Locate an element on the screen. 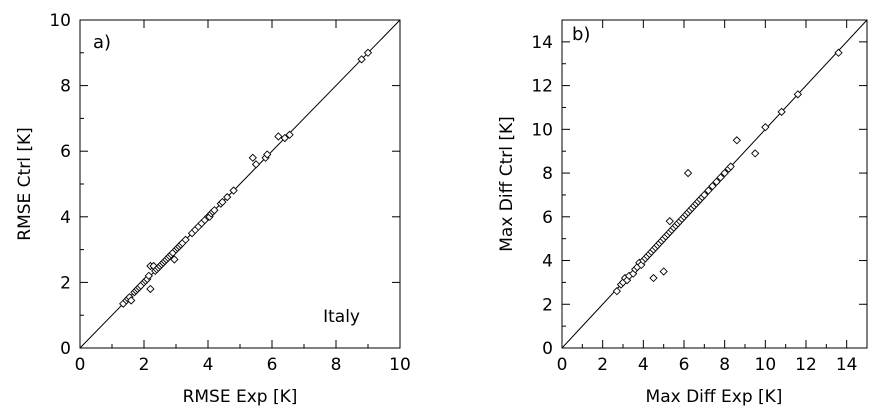 The height and width of the screenshot is (409, 874). y-tick-label: 12 is located at coordinates (542, 87).